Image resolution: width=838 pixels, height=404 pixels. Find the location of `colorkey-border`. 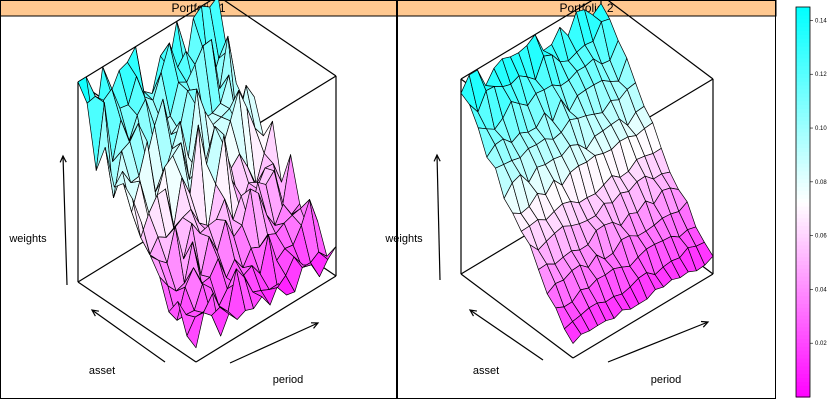

colorkey-border is located at coordinates (803, 202).